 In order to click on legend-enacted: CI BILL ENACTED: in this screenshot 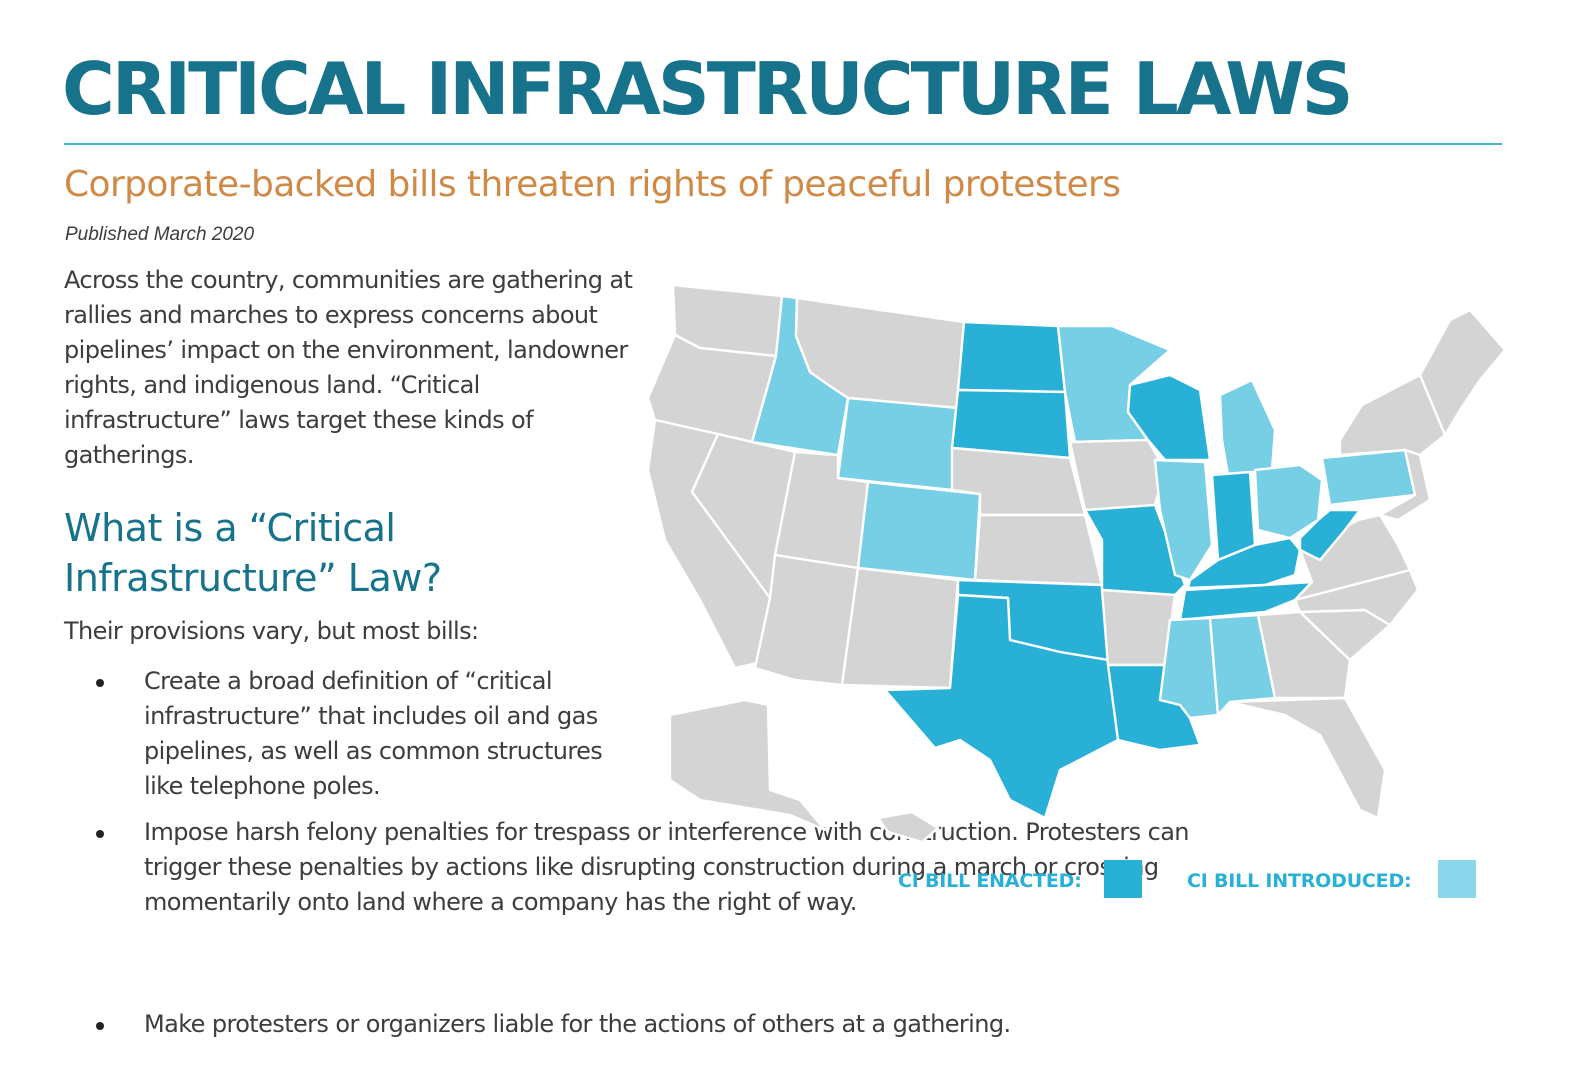, I will do `click(1023, 879)`.